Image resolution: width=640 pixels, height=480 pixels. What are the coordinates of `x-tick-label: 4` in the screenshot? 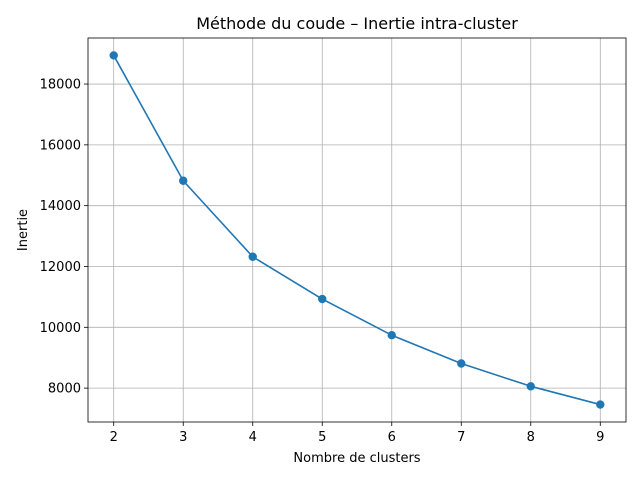 It's located at (253, 437).